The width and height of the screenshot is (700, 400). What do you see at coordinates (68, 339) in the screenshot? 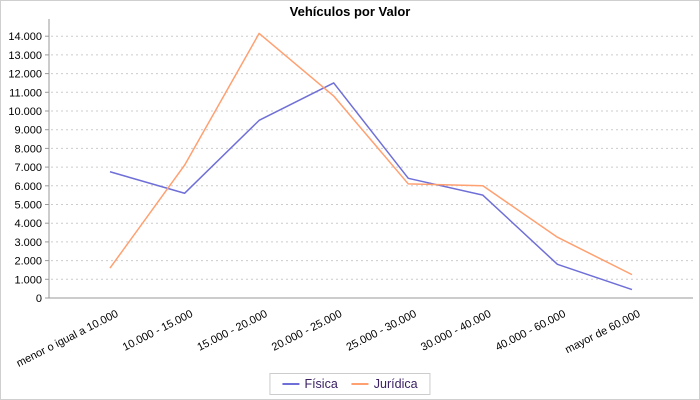
I see `x-category-label: menor o igual a 10.000` at bounding box center [68, 339].